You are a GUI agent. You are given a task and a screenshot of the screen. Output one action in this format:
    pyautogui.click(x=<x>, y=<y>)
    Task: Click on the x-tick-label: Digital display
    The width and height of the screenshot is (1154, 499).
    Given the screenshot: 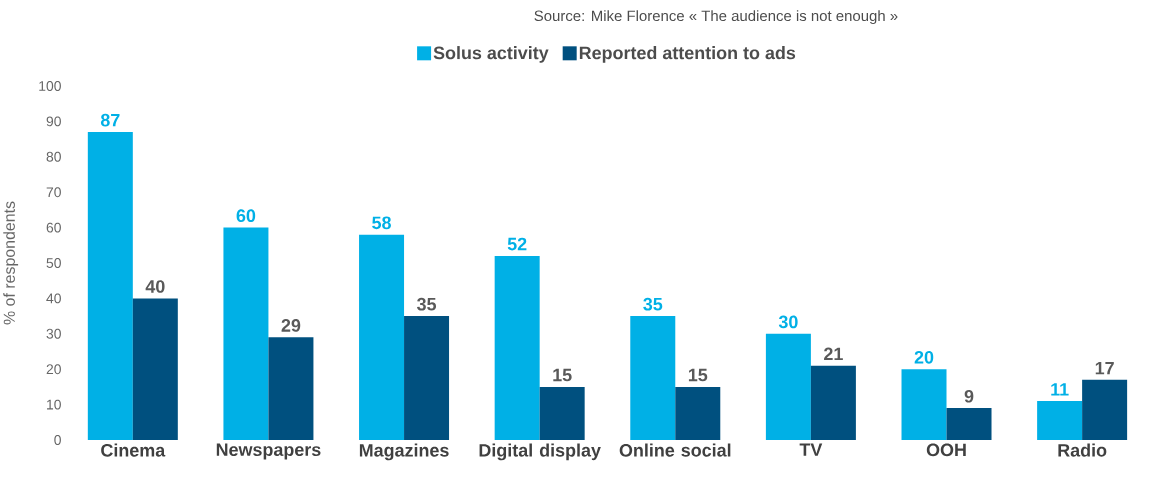 What is the action you would take?
    pyautogui.click(x=540, y=452)
    